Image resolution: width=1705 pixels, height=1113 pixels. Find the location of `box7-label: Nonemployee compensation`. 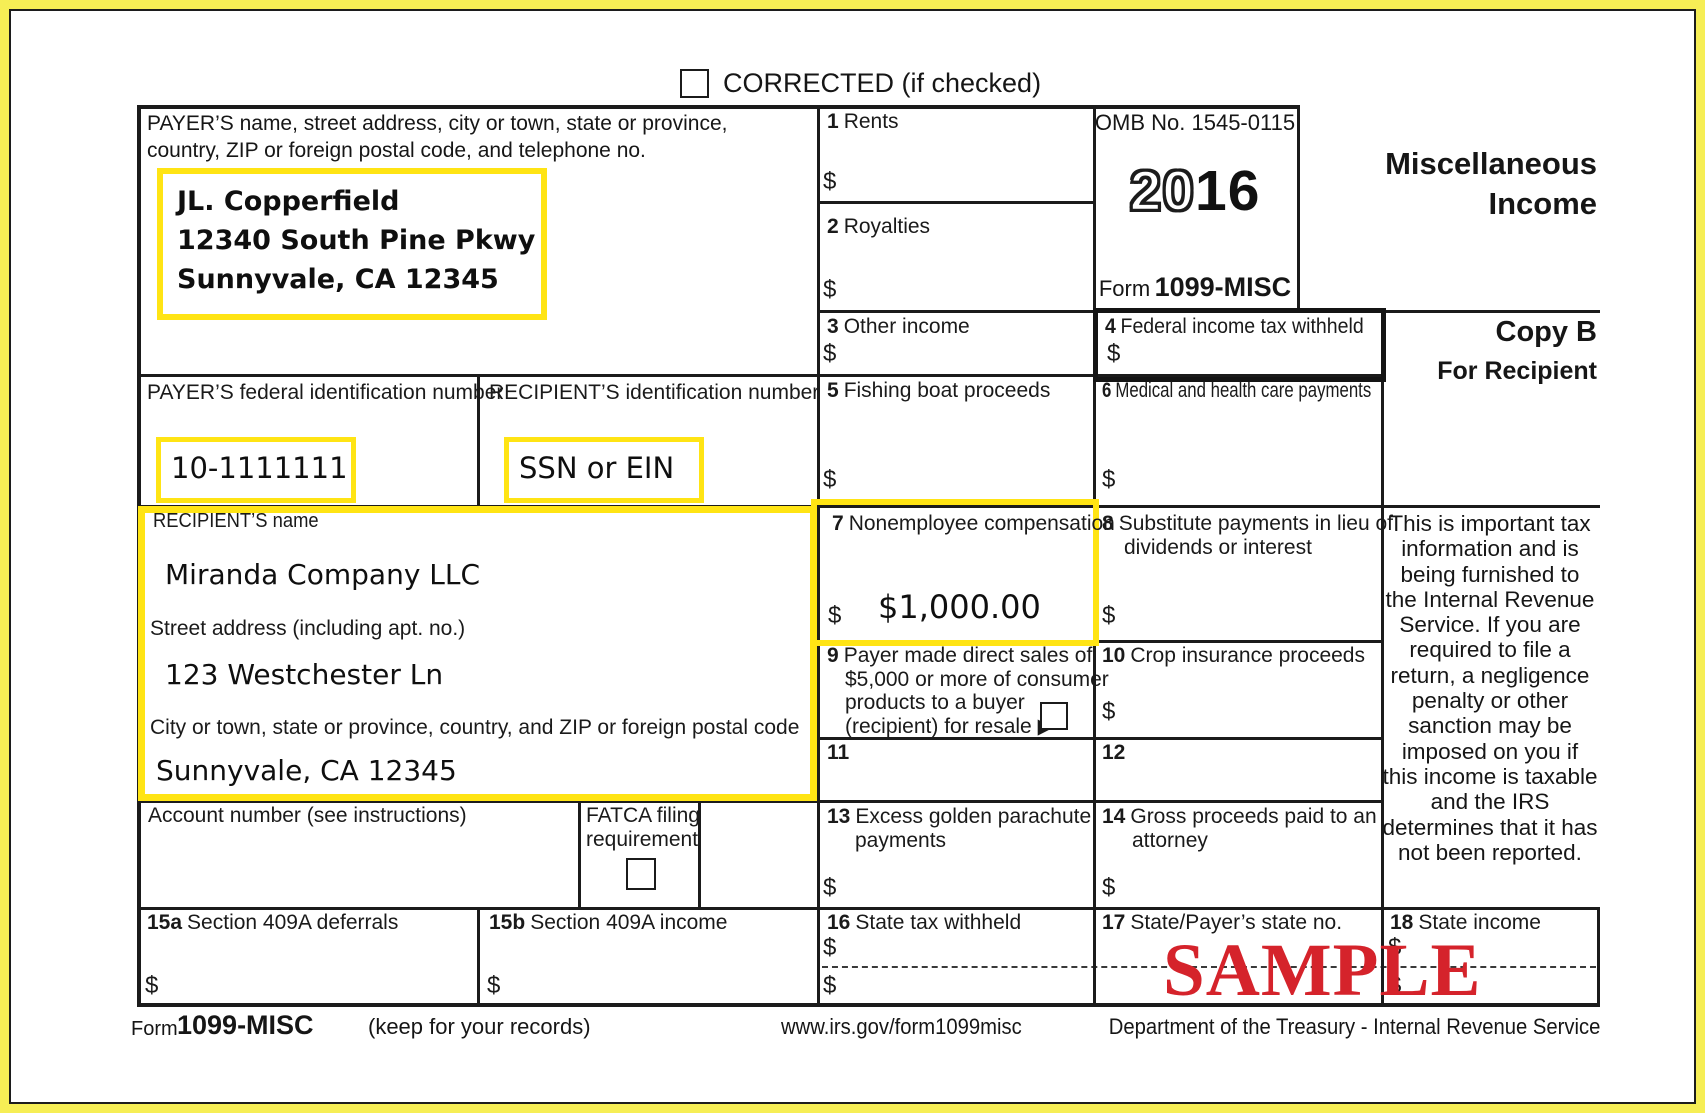

box7-label: Nonemployee compensation is located at coordinates (981, 523).